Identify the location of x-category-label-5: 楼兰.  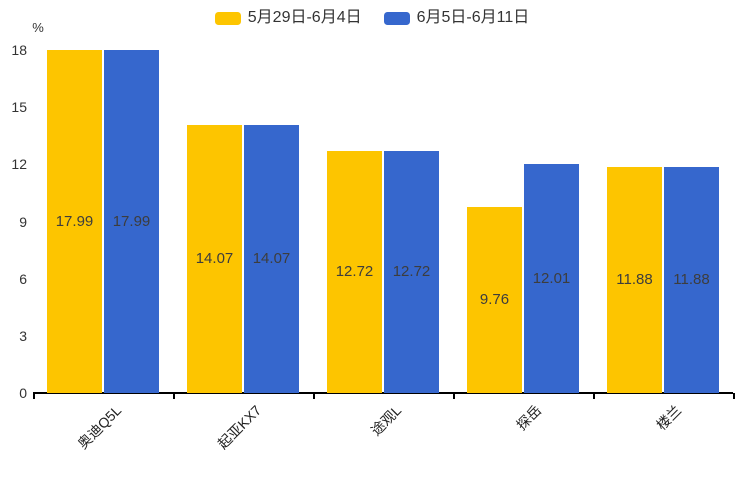
(669, 418).